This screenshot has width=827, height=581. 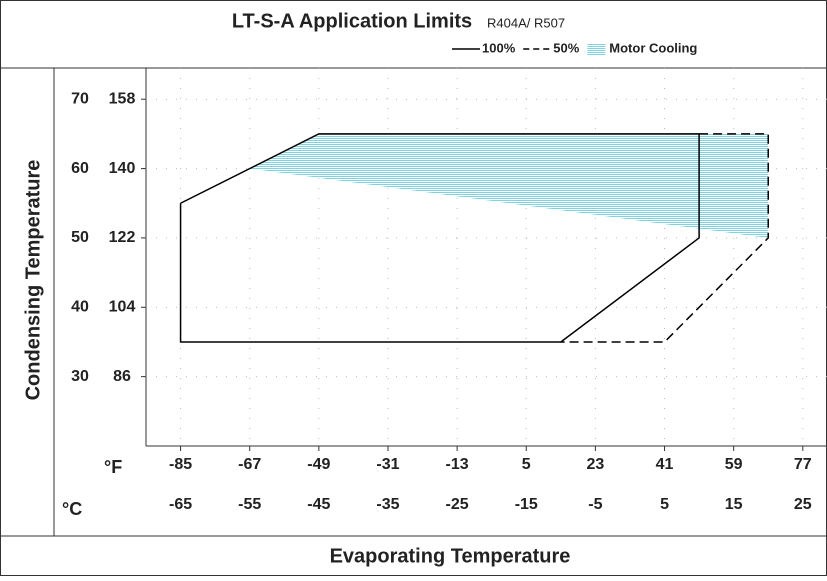 What do you see at coordinates (122, 237) in the screenshot?
I see `y-tick-label: 122` at bounding box center [122, 237].